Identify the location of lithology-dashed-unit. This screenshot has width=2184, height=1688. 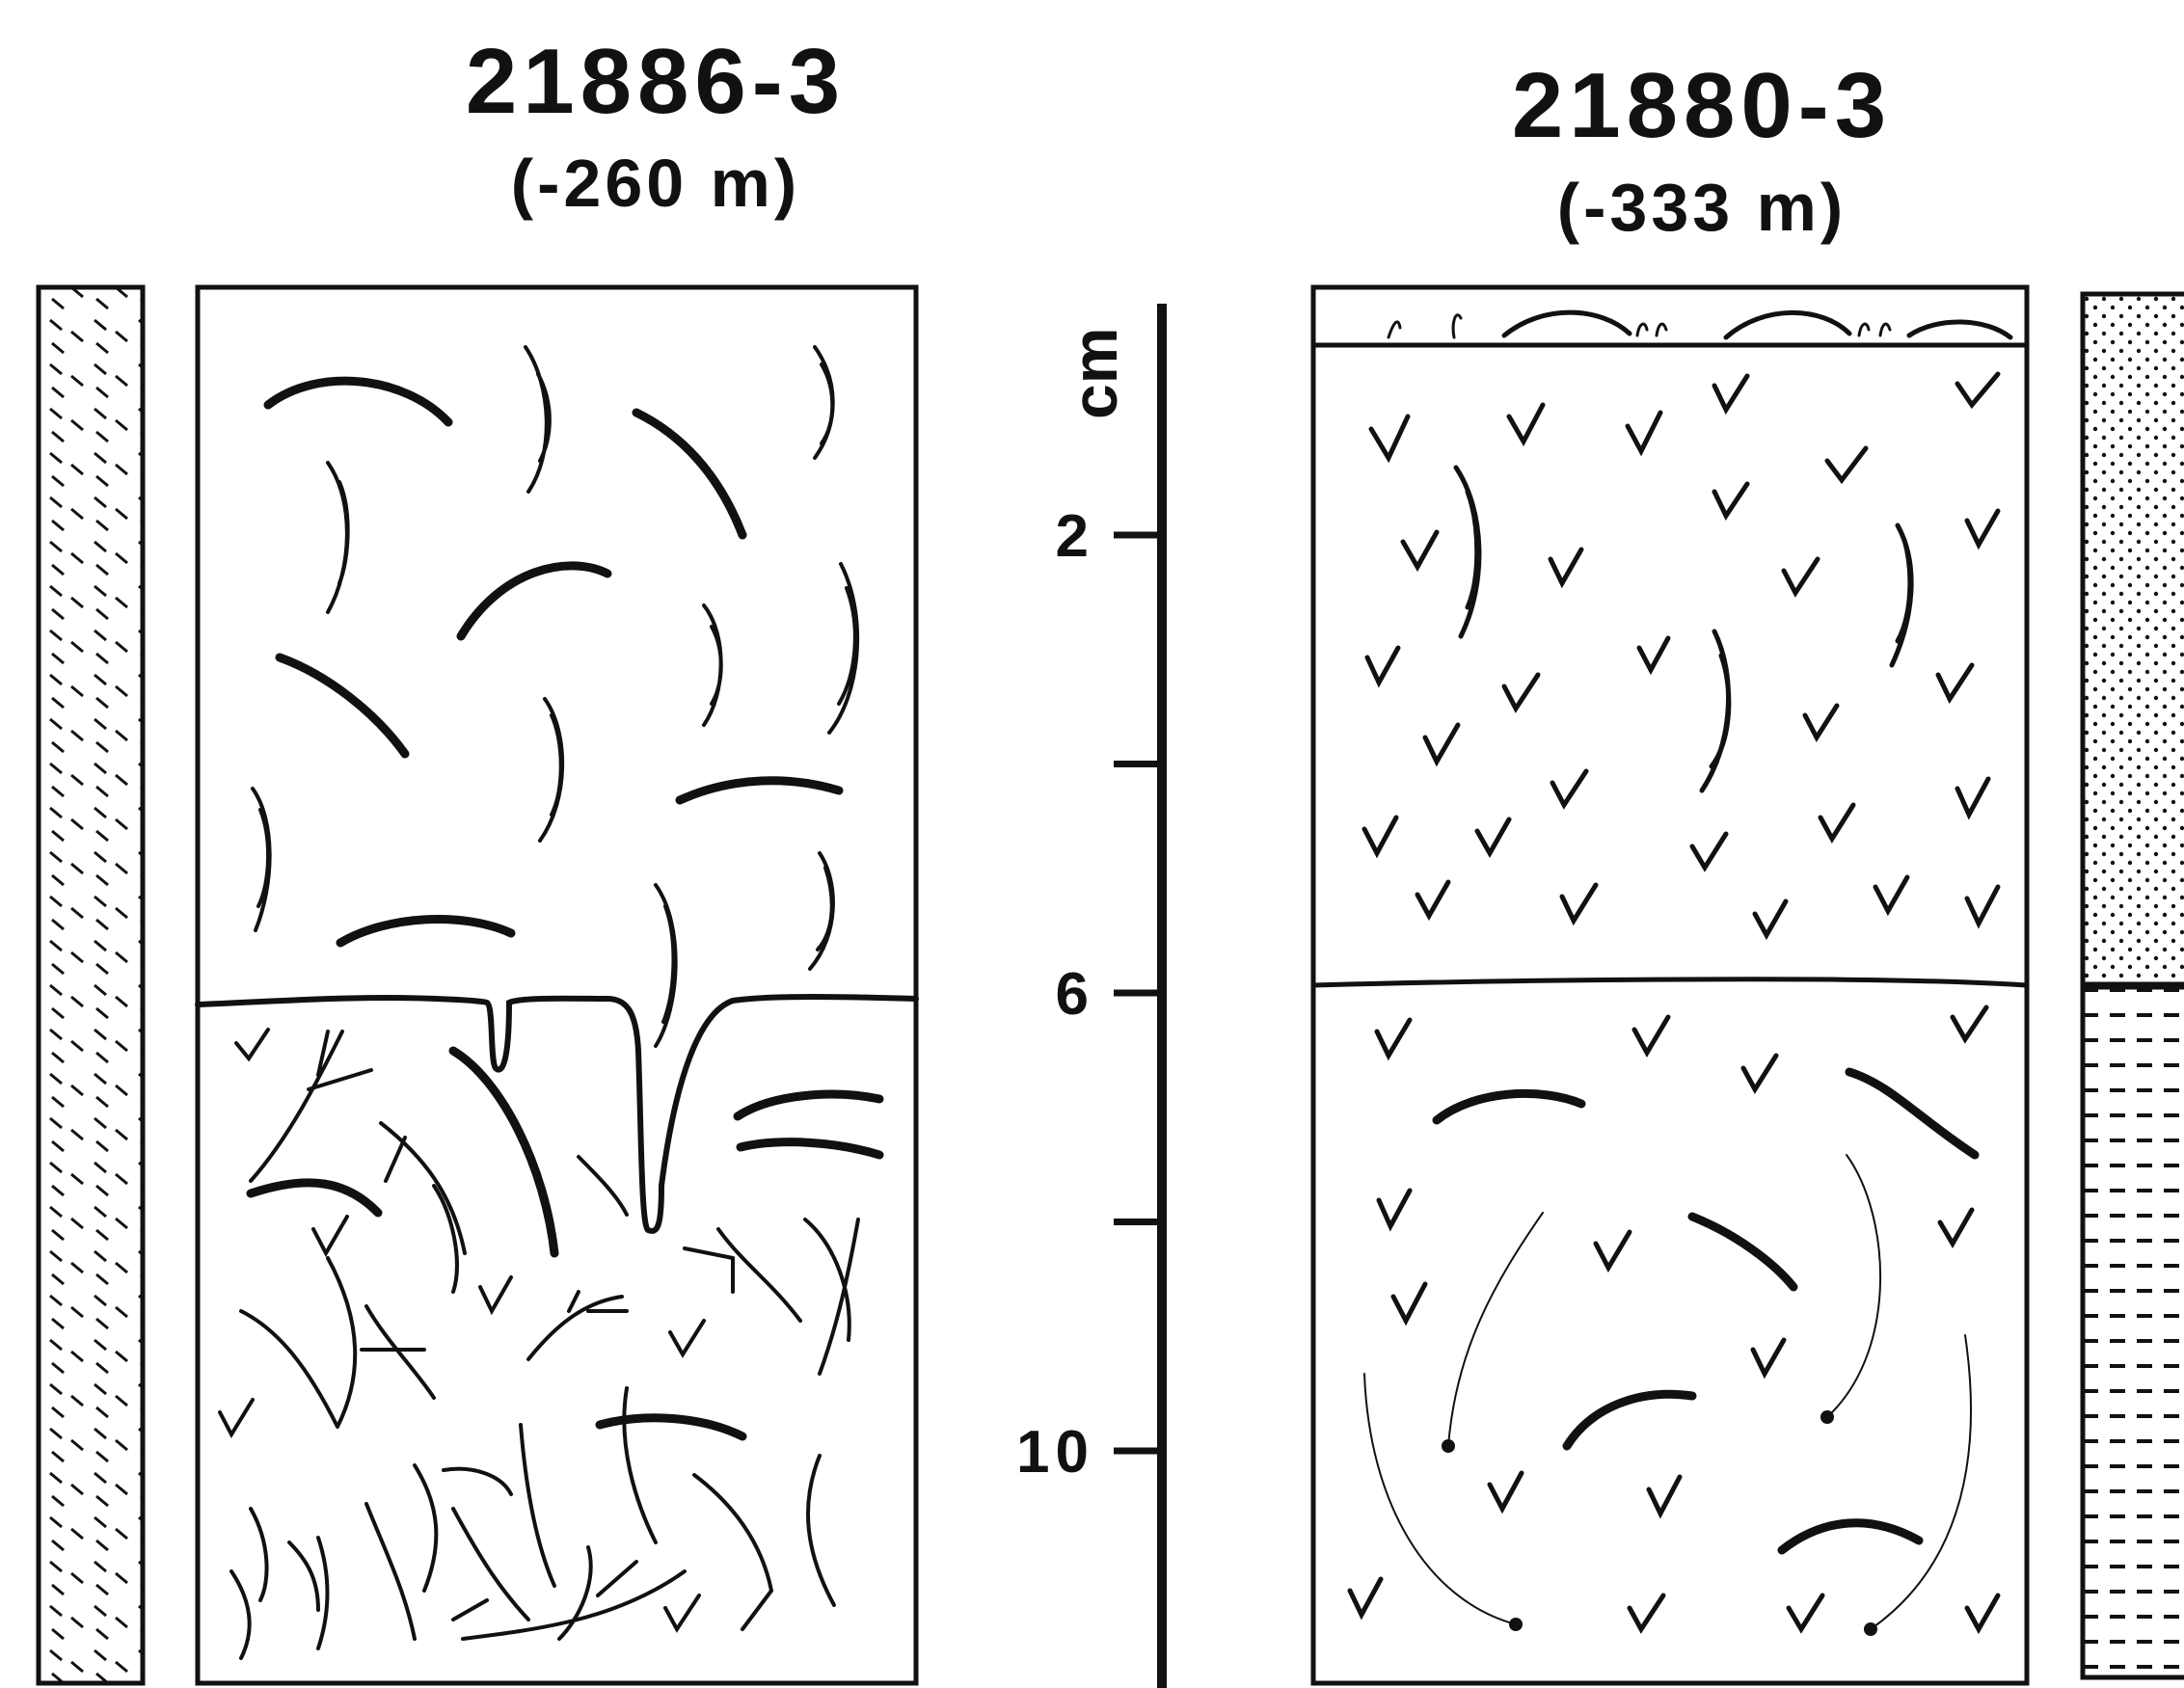
(2132, 1332).